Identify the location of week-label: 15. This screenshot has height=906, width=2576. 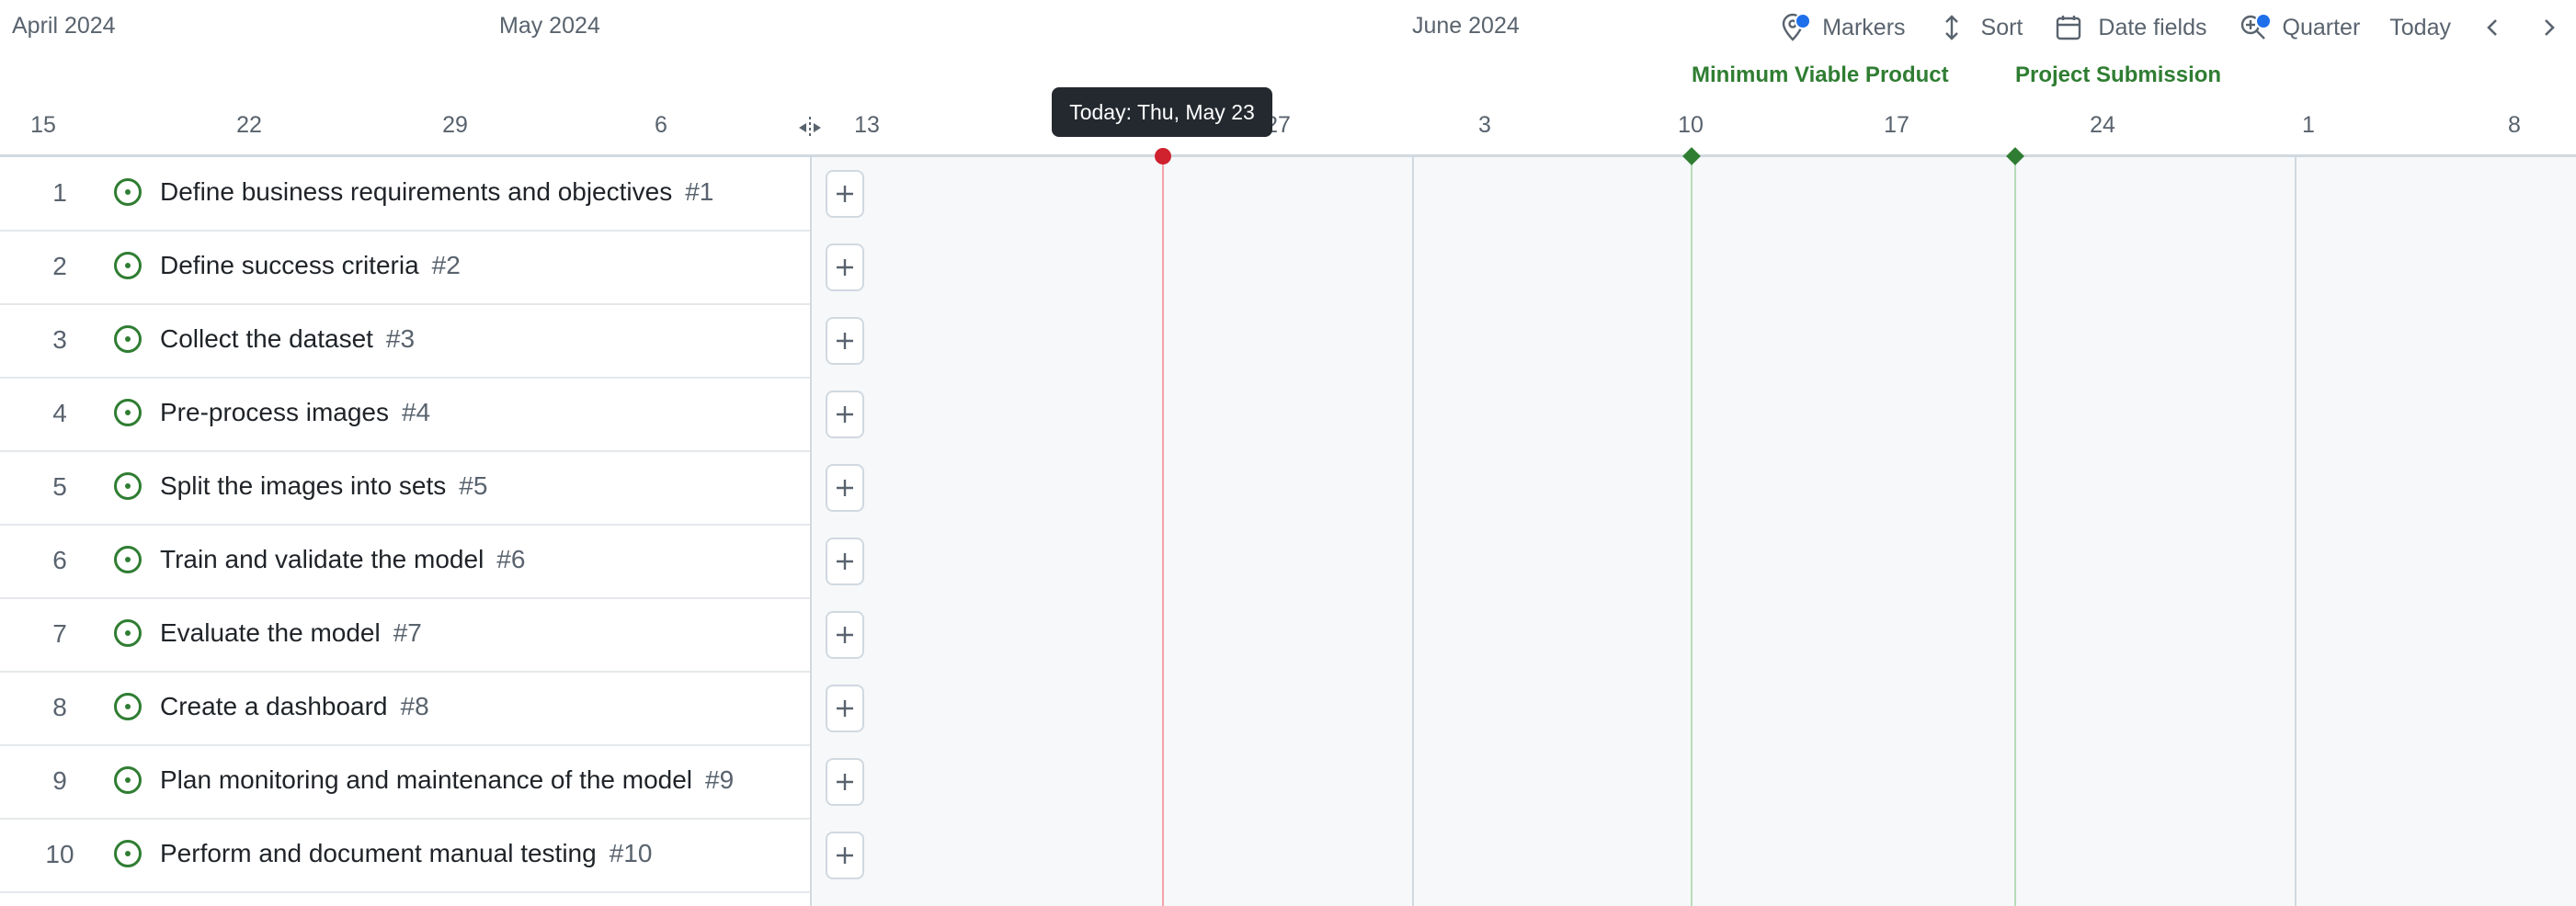
(43, 125).